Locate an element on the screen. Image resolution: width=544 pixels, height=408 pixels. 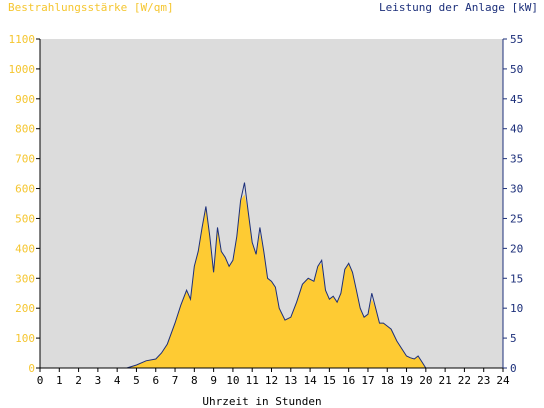
right-axis-tick-label: 55 is located at coordinates (516, 39).